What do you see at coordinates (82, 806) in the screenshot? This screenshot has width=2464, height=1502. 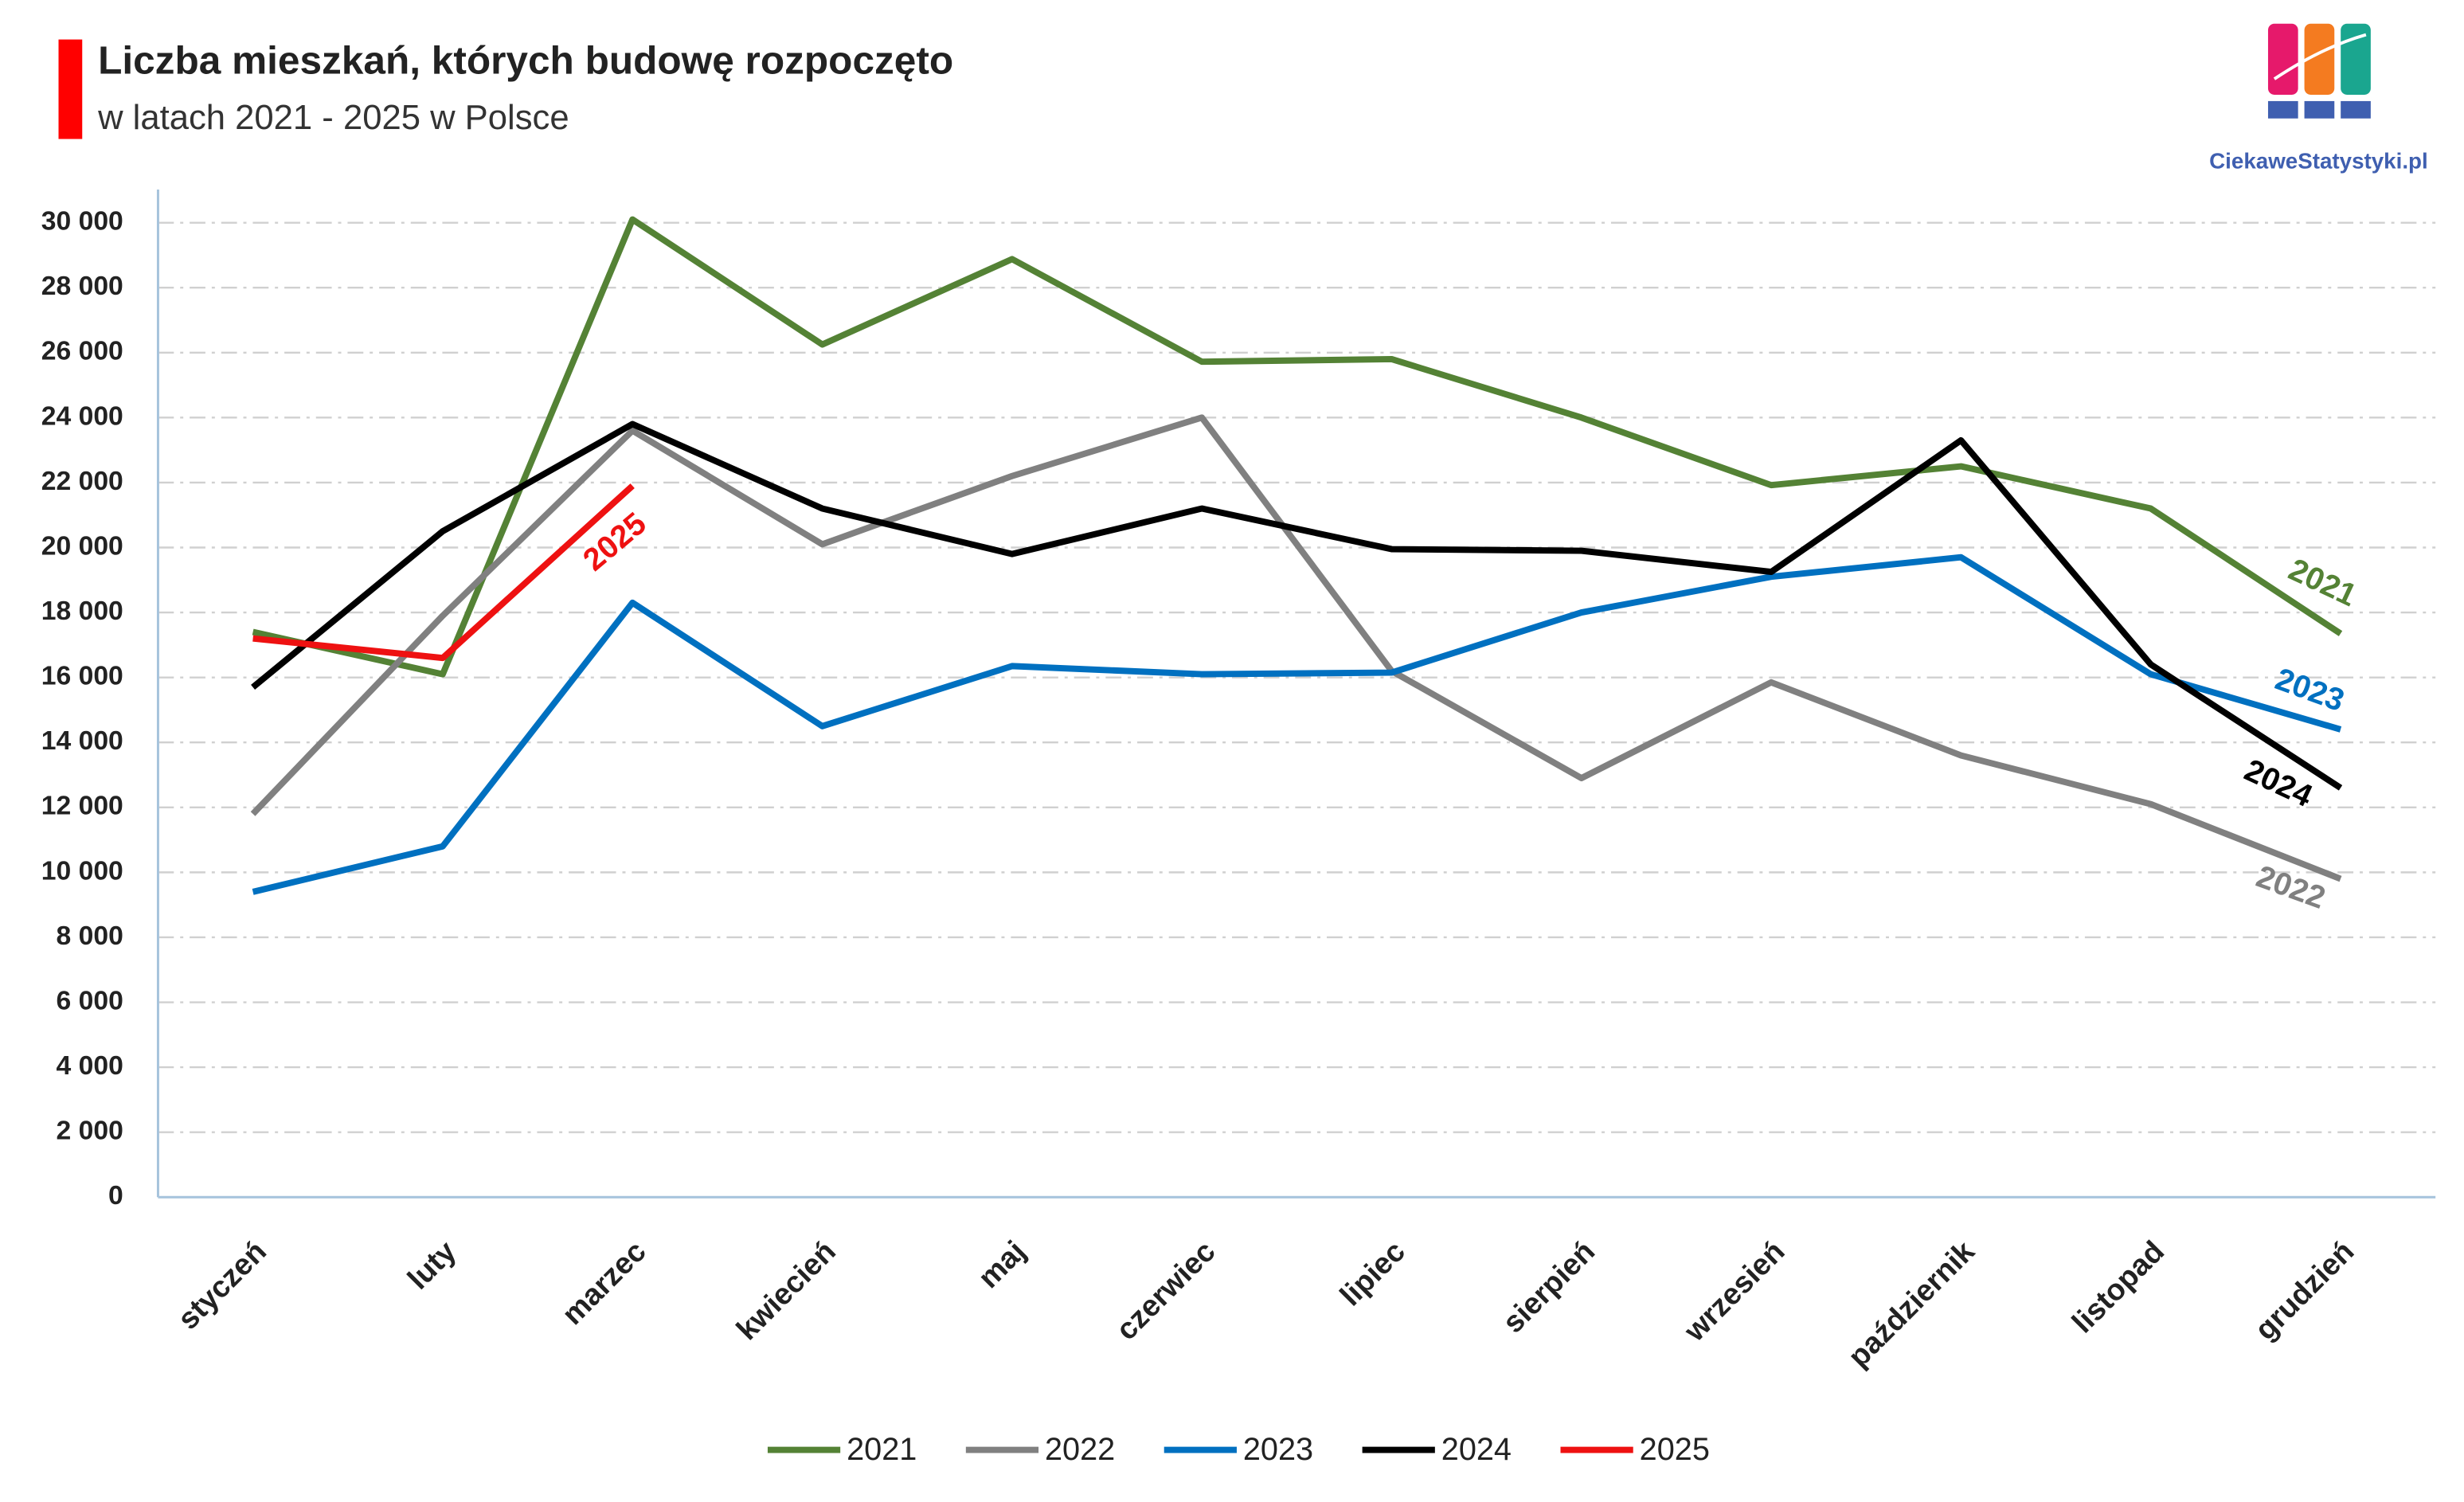 I see `y-tick-label: 12 000` at bounding box center [82, 806].